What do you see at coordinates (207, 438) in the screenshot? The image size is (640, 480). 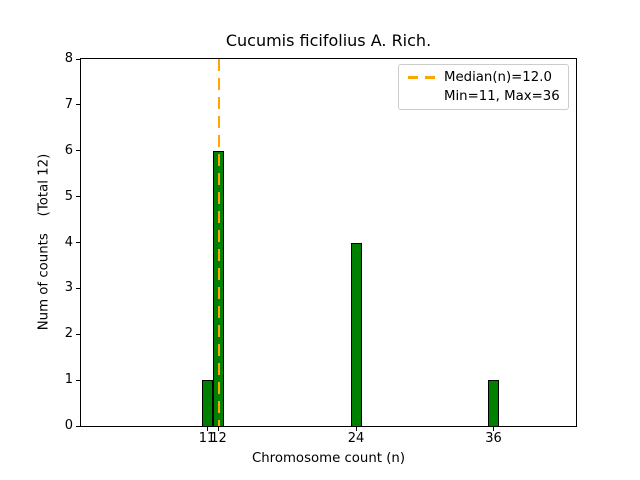 I see `x-tick-label: 11` at bounding box center [207, 438].